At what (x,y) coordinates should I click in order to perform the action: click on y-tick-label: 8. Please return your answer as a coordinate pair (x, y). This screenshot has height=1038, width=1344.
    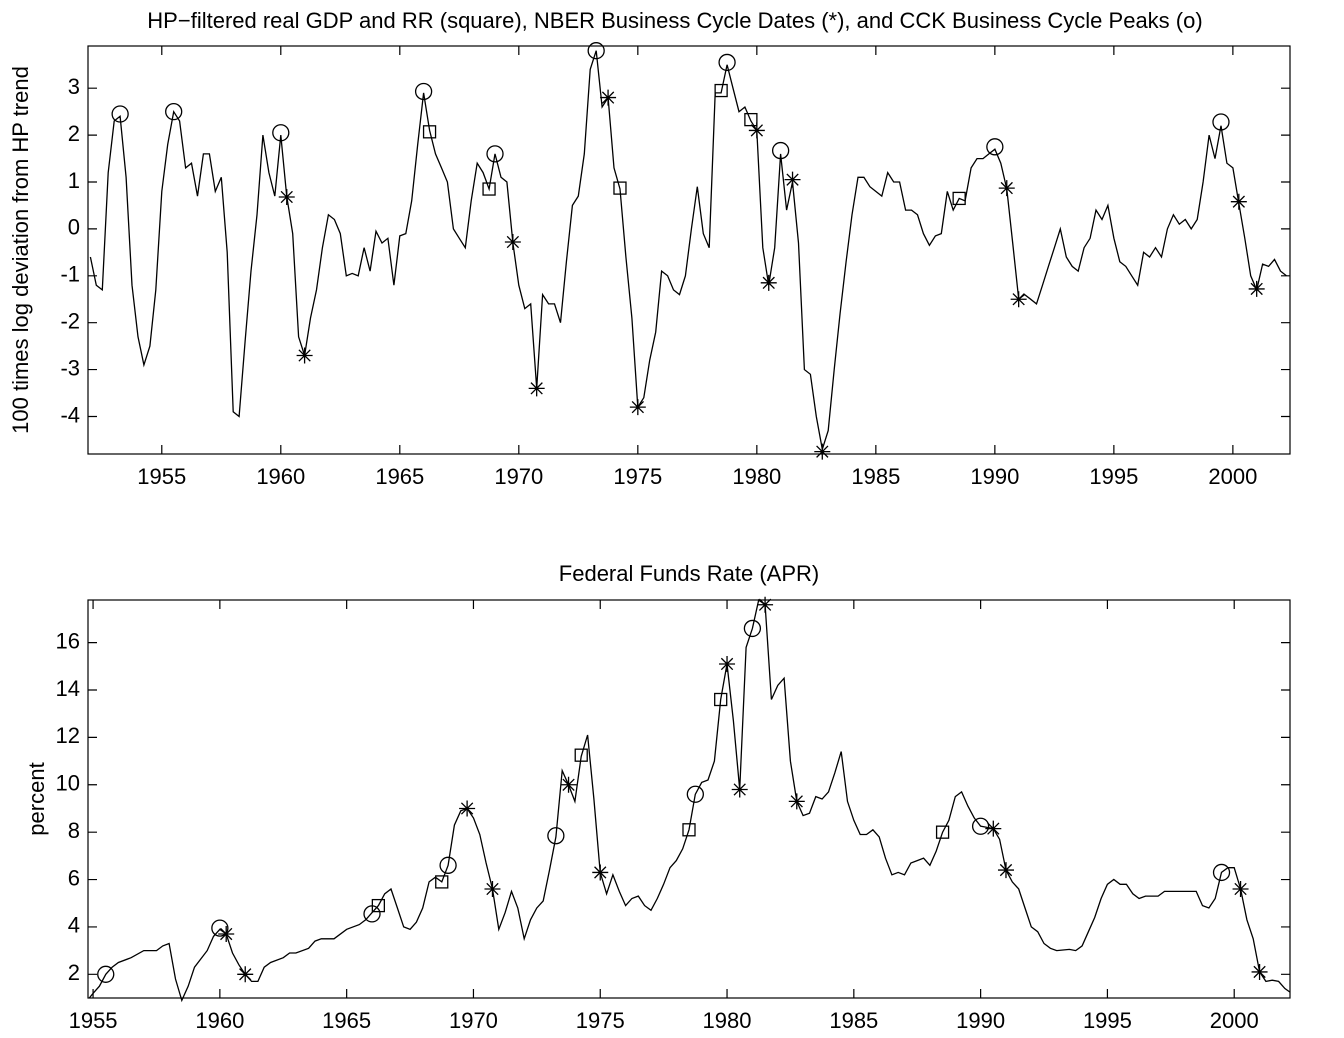
    Looking at the image, I should click on (74, 830).